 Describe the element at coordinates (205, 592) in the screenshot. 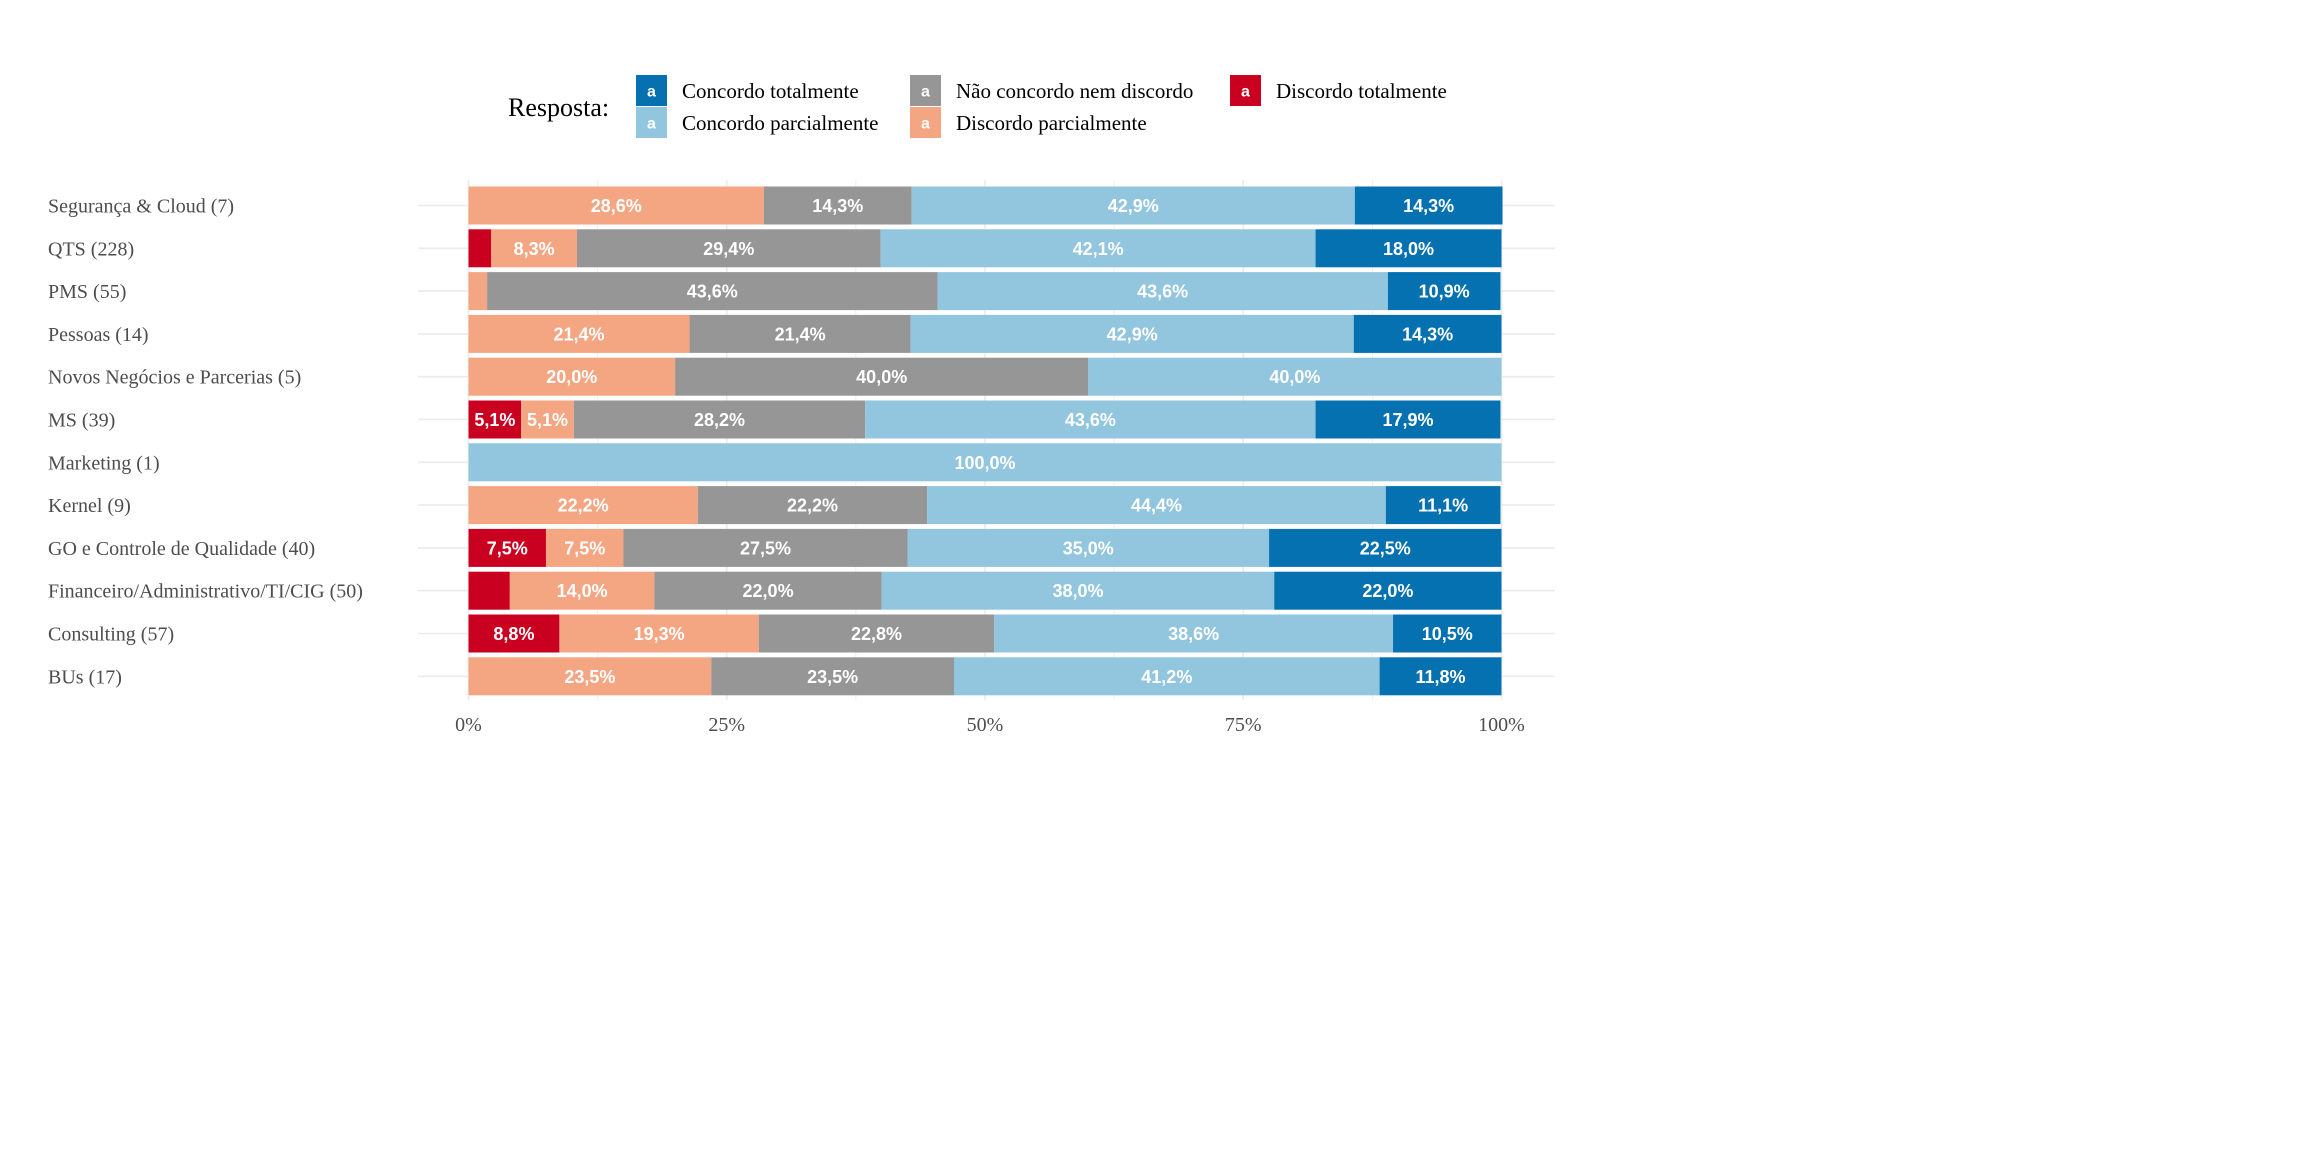

I see `y-tick-label: Financeiro/Administrativo/TI/CIG (50)` at that location.